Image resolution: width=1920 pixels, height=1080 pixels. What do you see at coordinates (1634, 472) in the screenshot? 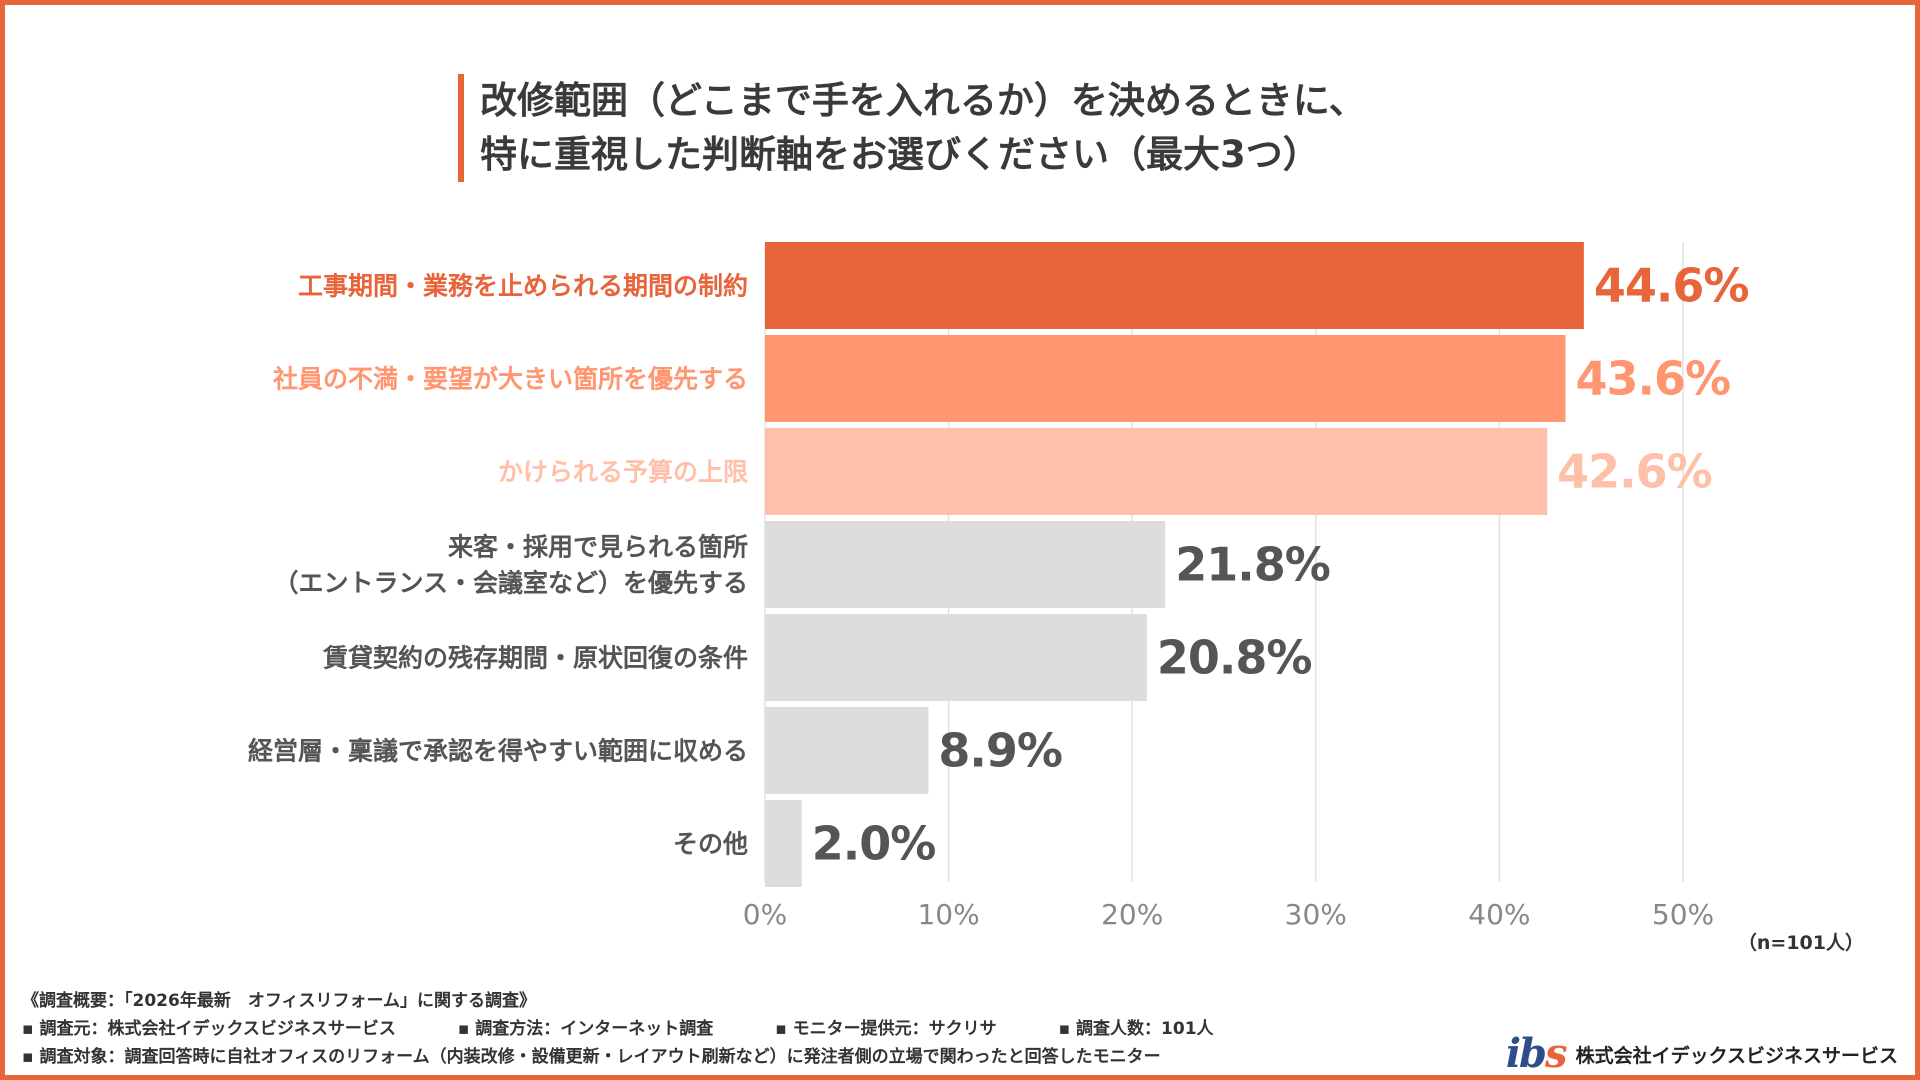
I see `bar-value-label: 42.6%` at bounding box center [1634, 472].